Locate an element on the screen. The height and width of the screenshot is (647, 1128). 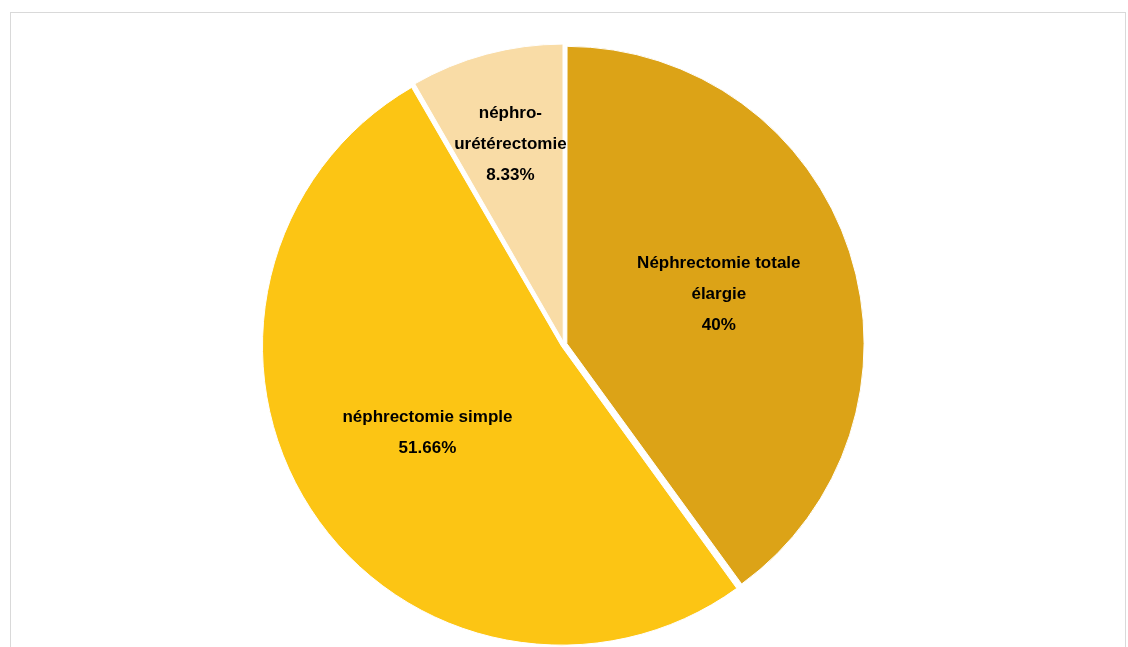
data-label: 8.33% is located at coordinates (510, 175).